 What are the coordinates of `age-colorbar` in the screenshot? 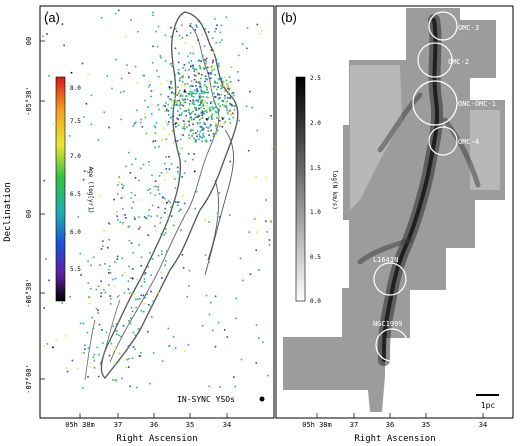 It's located at (60, 189).